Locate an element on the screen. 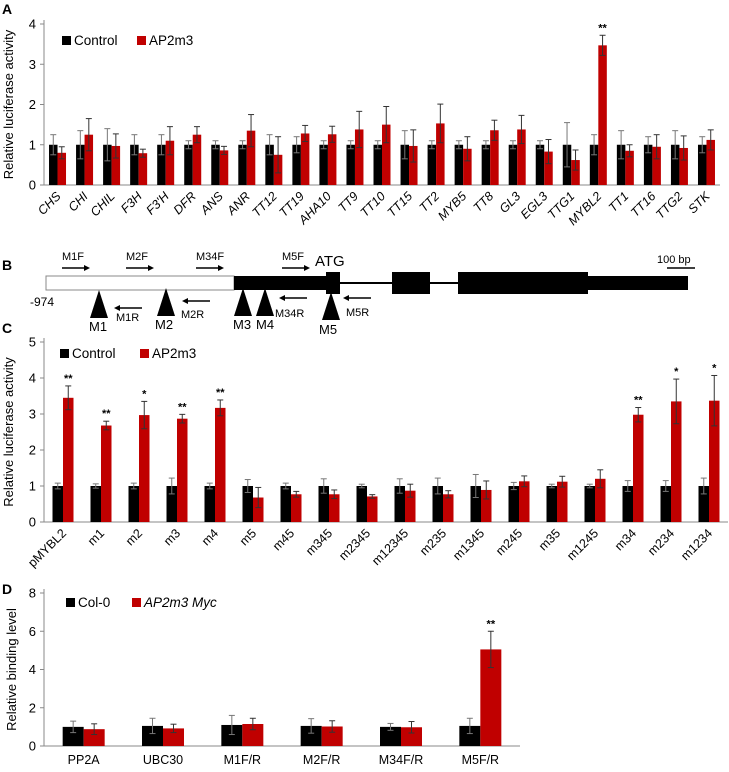  x-tick-label: m3 is located at coordinates (172, 537).